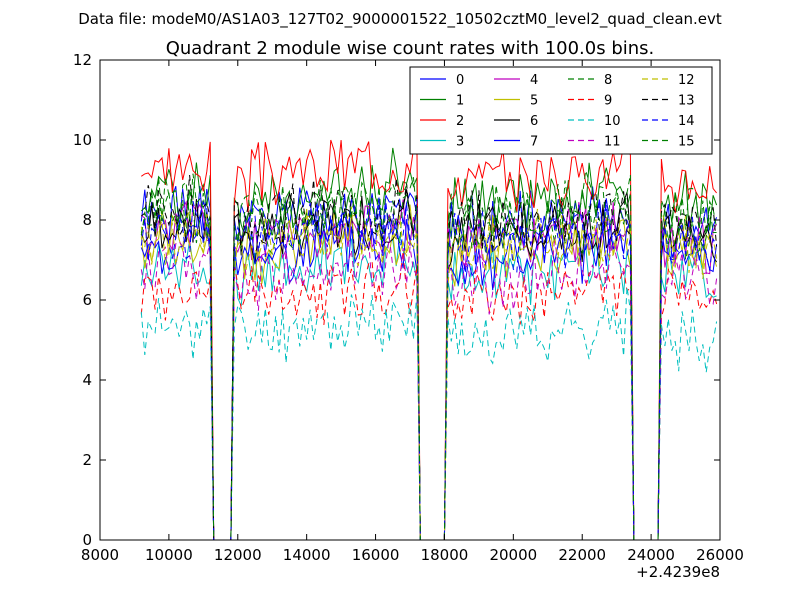 The height and width of the screenshot is (600, 800). What do you see at coordinates (460, 80) in the screenshot?
I see `legend-label-0: 0` at bounding box center [460, 80].